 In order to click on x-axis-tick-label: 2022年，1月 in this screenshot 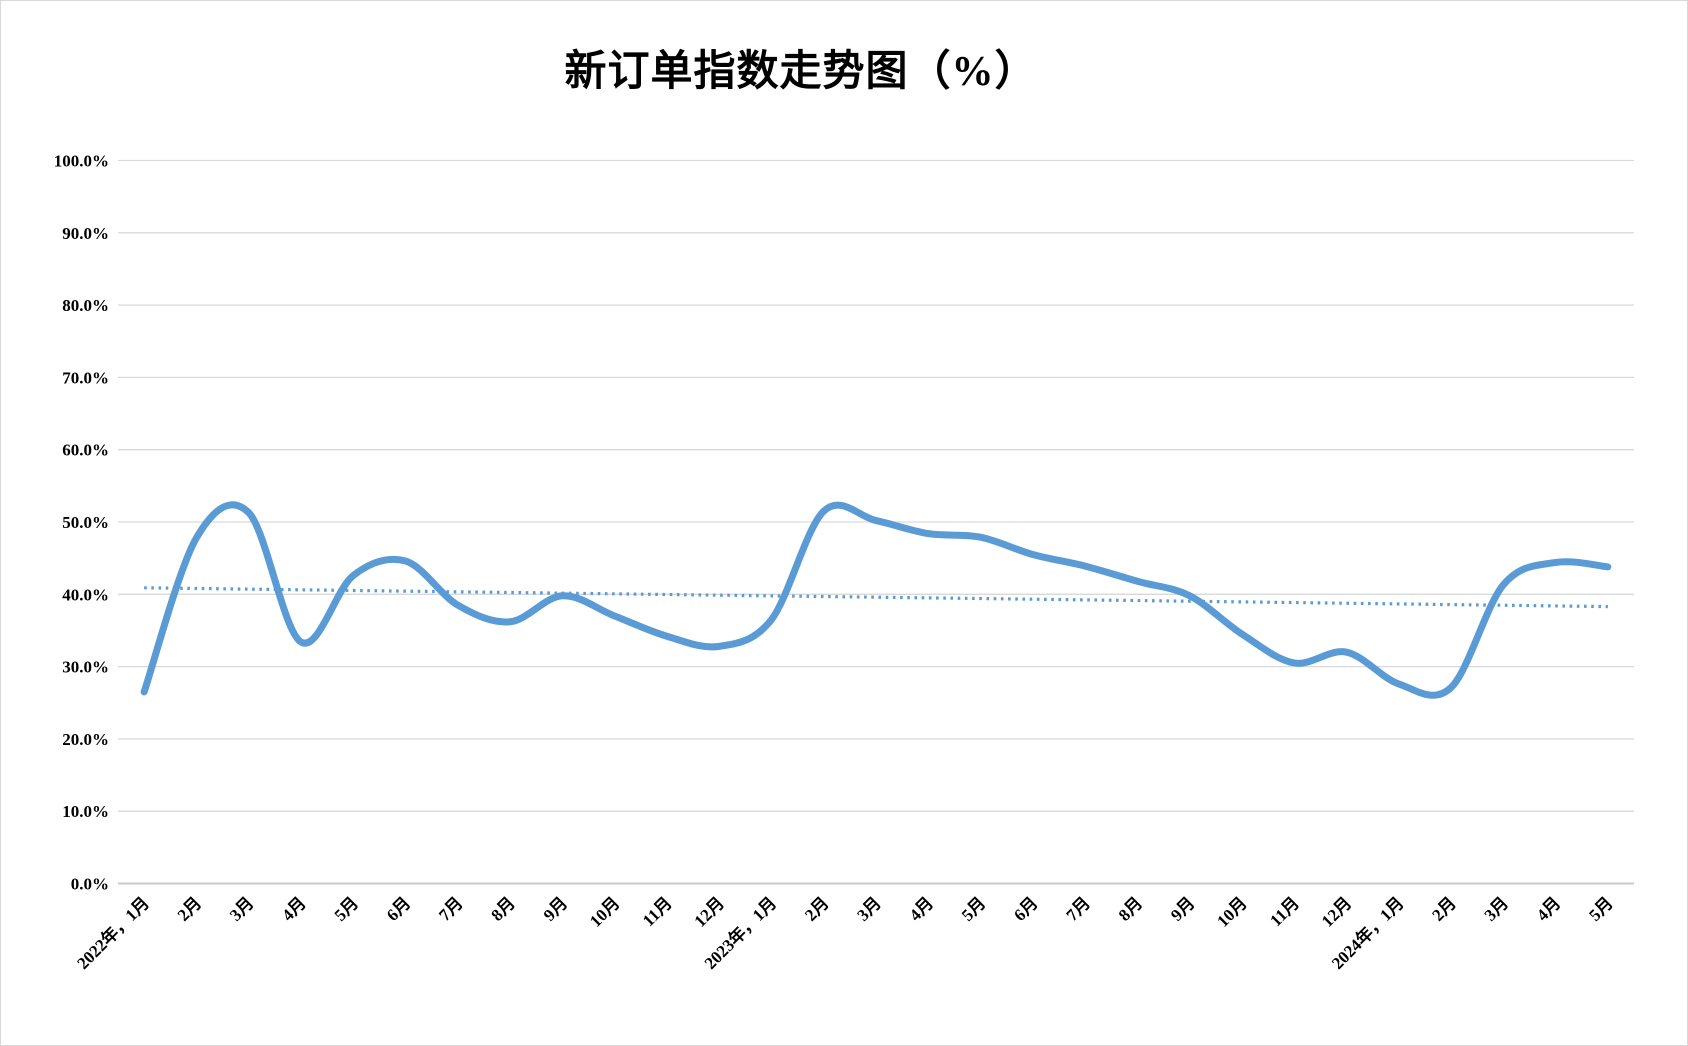, I will do `click(113, 933)`.